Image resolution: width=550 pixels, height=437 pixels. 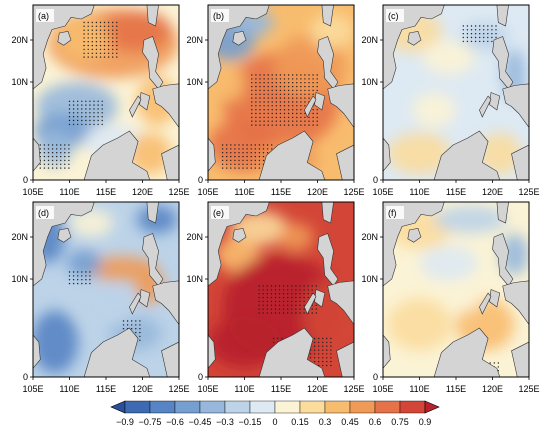 What do you see at coordinates (300, 422) in the screenshot?
I see `colorbar-label: 0.15` at bounding box center [300, 422].